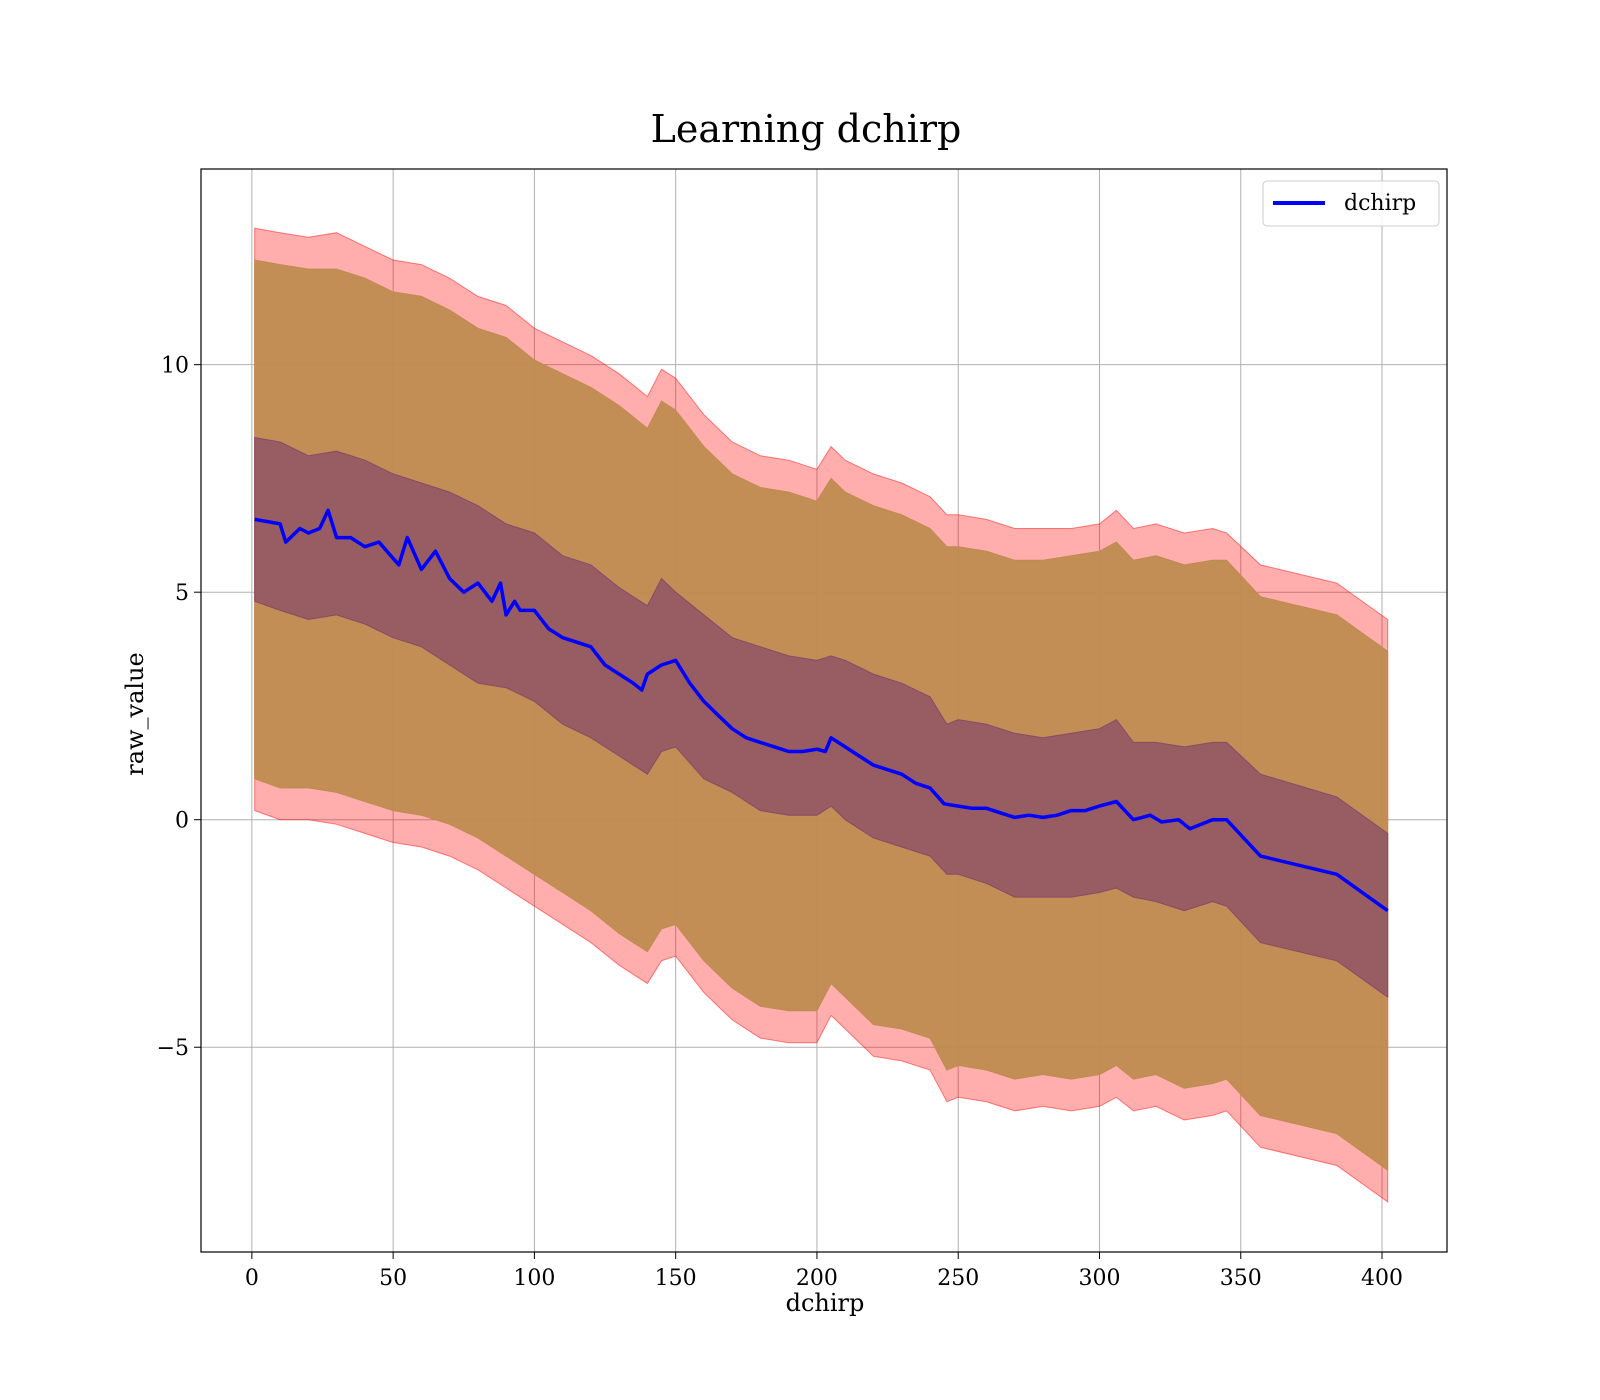 Image resolution: width=1600 pixels, height=1400 pixels. I want to click on x-tick-label: 200, so click(817, 1278).